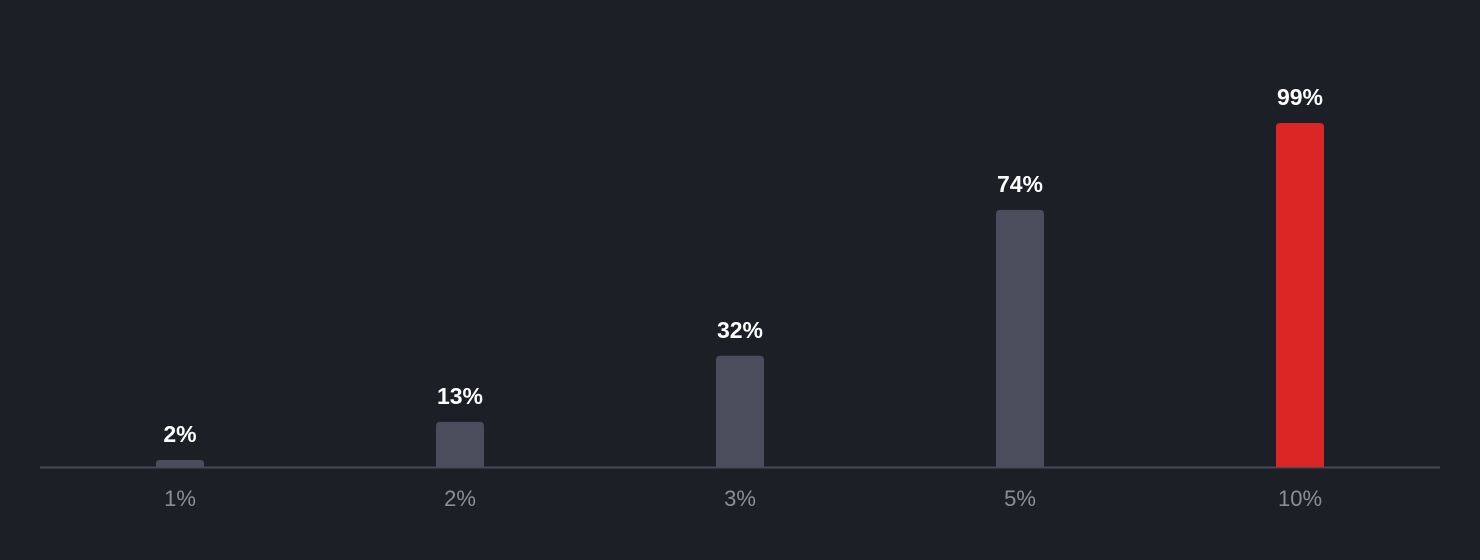 This screenshot has height=560, width=1480. What do you see at coordinates (740, 498) in the screenshot?
I see `x-tick-label: 3%` at bounding box center [740, 498].